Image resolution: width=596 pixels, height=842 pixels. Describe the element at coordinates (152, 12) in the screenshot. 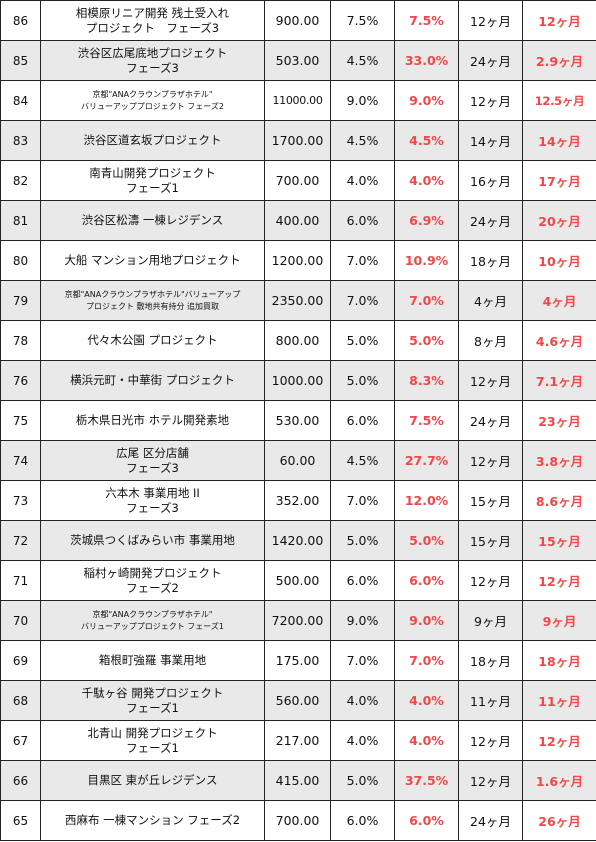

I see `project-name-line: 相模原リニア開発 残土受入れ` at that location.